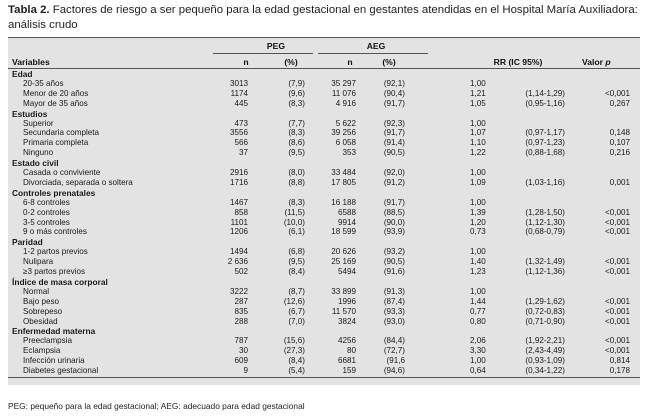 This screenshot has height=418, width=647. Describe the element at coordinates (241, 123) in the screenshot. I see `peg-n: 473` at that location.